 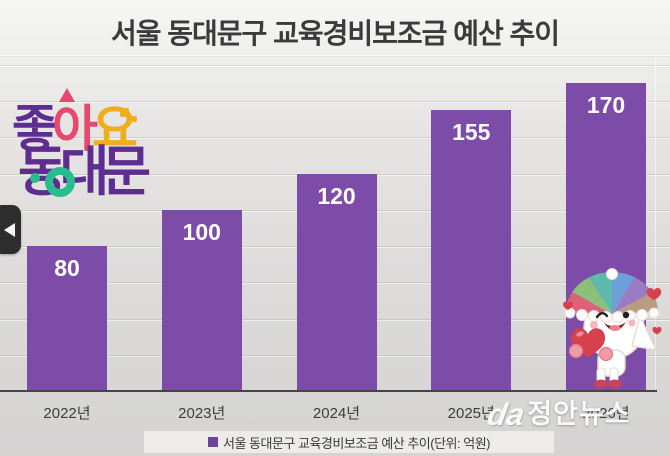 I want to click on logo-triangle-icon, so click(x=67, y=95).